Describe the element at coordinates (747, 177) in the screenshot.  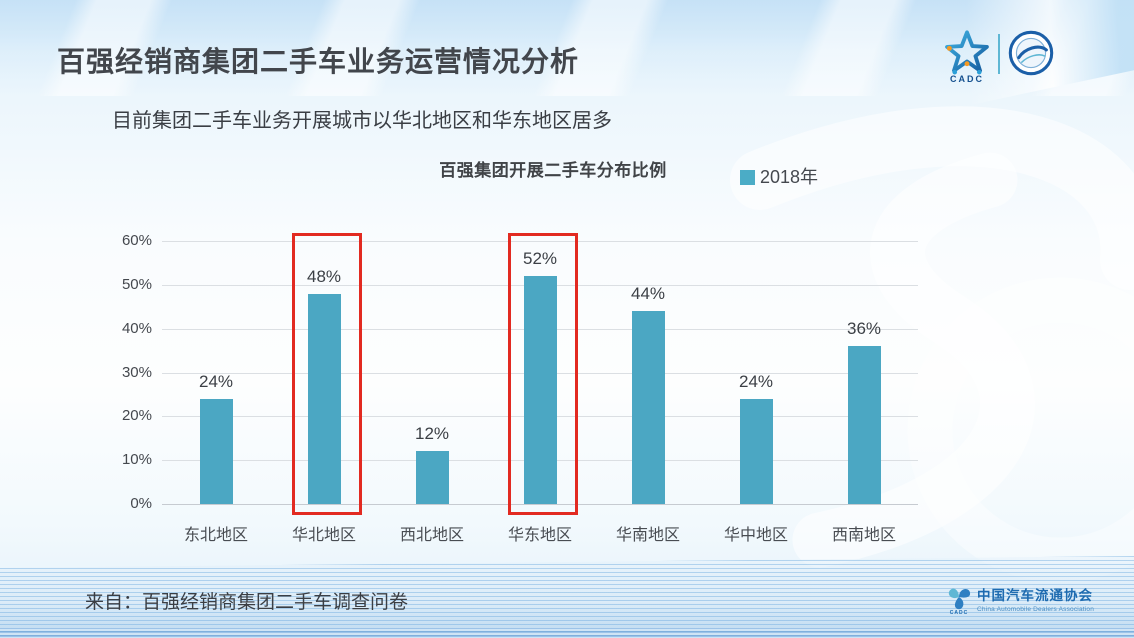
I see `legend-swatch` at that location.